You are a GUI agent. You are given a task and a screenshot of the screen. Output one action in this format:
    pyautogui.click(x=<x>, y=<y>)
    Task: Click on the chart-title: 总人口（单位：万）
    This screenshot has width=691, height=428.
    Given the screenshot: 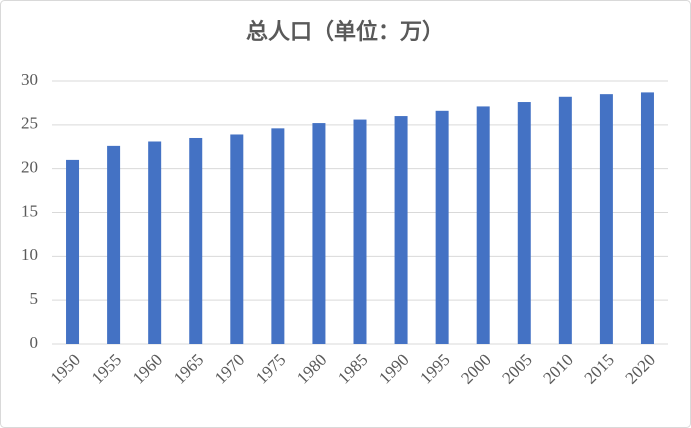 What is the action you would take?
    pyautogui.click(x=345, y=31)
    